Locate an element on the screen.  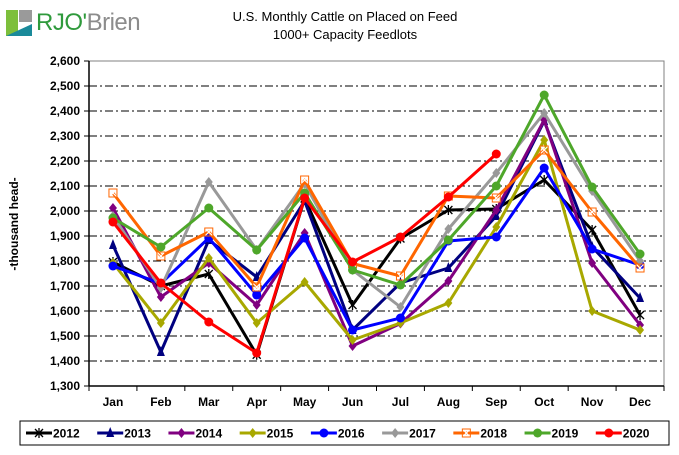
legend-item-2019: 2019 is located at coordinates (551, 434).